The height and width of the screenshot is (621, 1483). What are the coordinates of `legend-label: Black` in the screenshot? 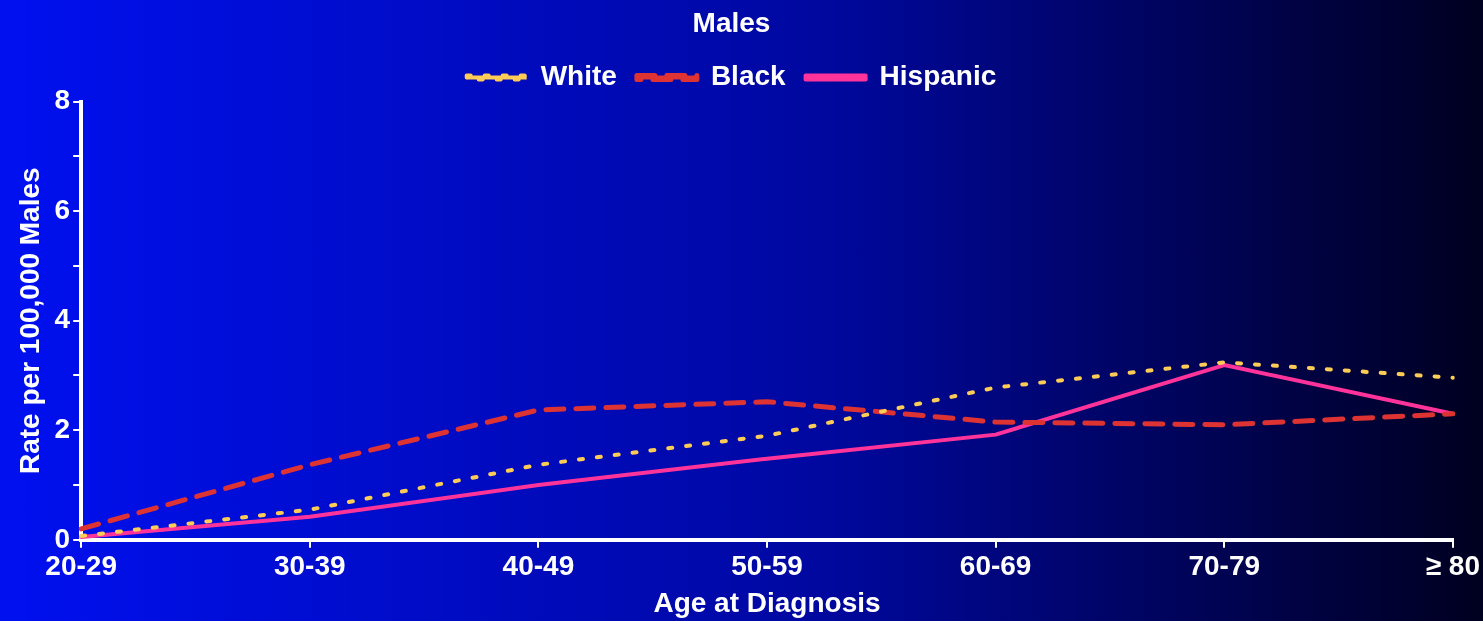 It's located at (748, 76).